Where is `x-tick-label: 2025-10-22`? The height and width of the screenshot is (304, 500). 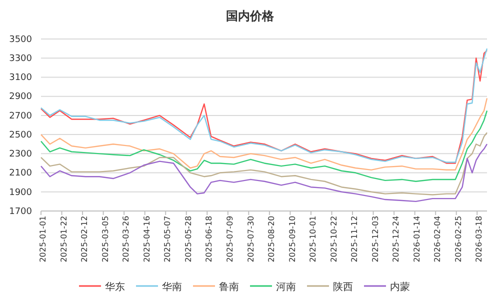 x-tick-label: 2025-10-22 is located at coordinates (333, 239).